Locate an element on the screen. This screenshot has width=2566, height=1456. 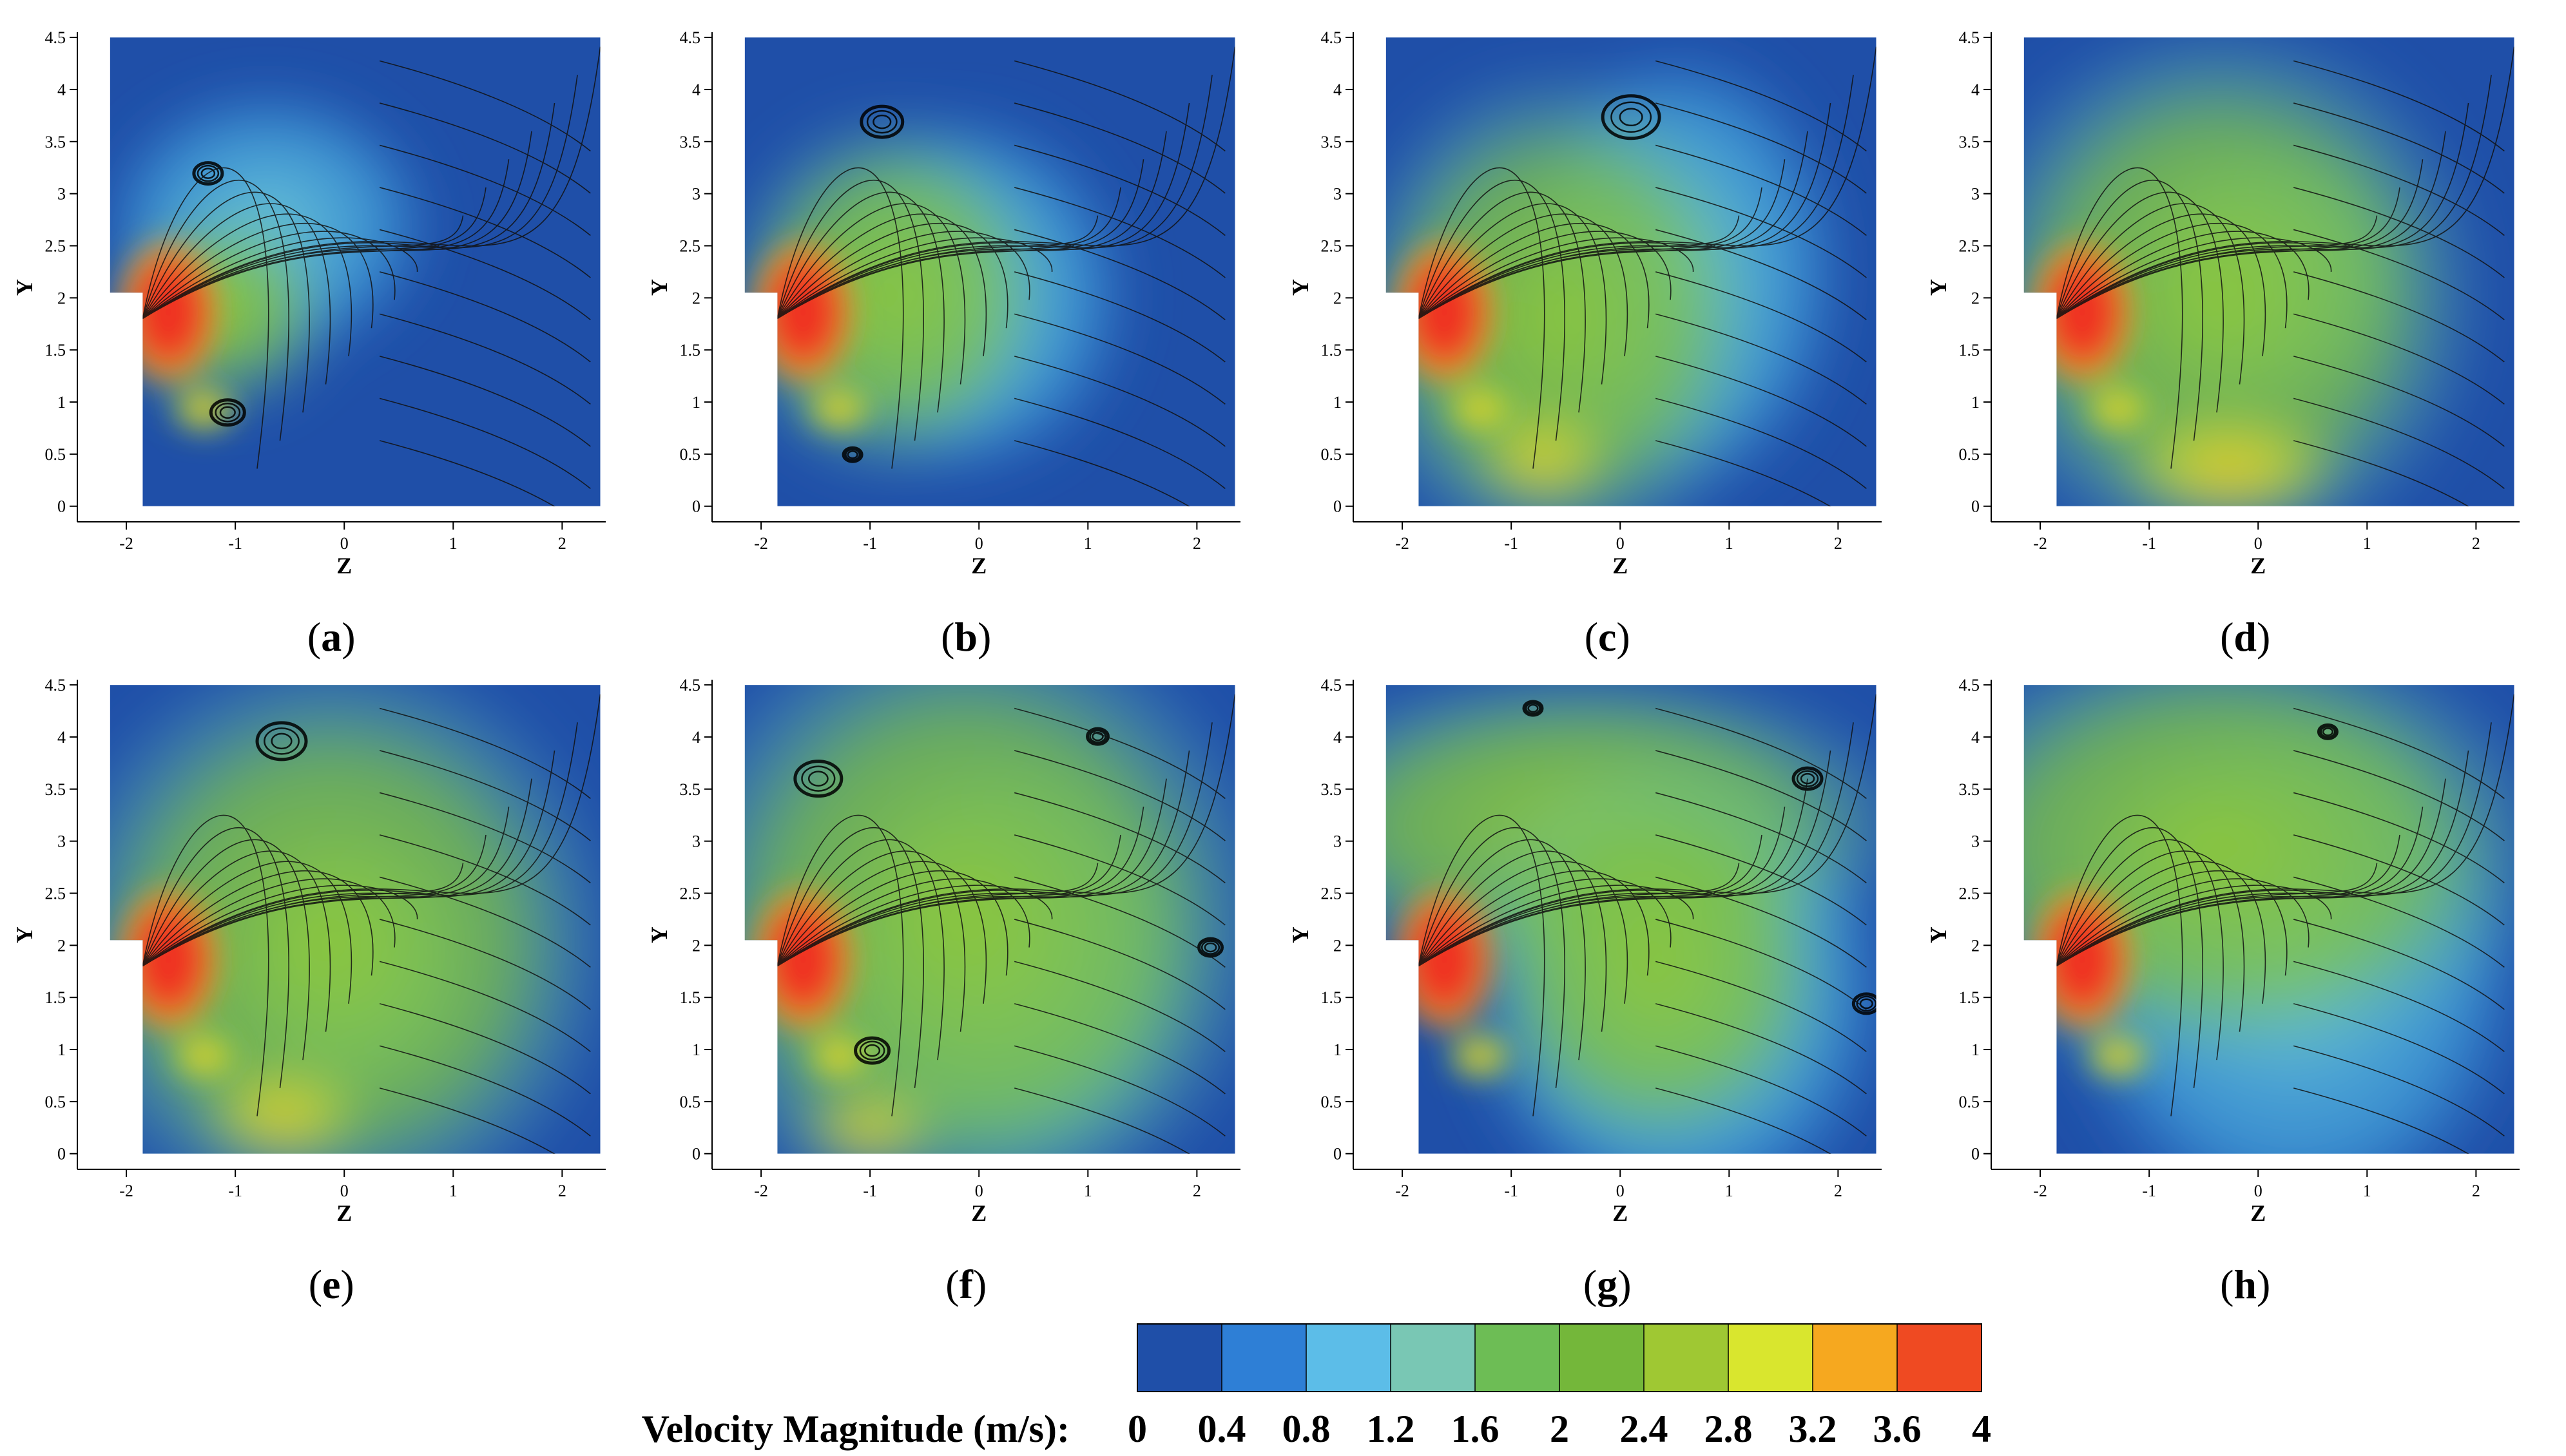
panel-e-axes: -2 -1 0 1 2 0 0.5 1 1.5 2 2.5 3 3.5 4 4.5 Z Y is located at coordinates (309, 951).